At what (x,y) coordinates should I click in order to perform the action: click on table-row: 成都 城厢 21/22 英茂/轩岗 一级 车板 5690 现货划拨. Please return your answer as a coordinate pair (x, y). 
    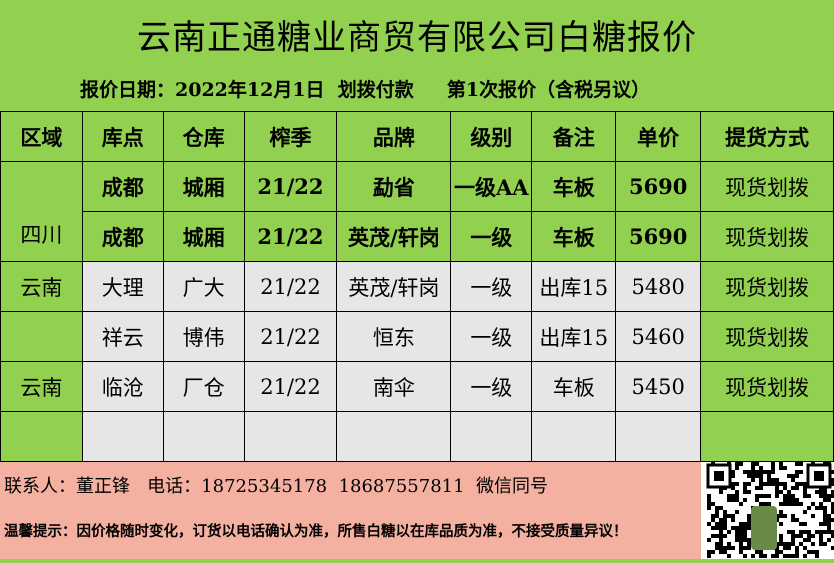
    Looking at the image, I should click on (417, 236).